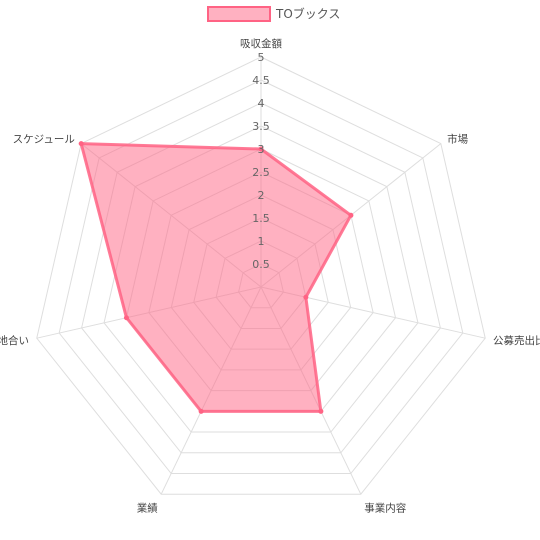 This screenshot has width=540, height=540. What do you see at coordinates (261, 103) in the screenshot?
I see `tick-label: 4` at bounding box center [261, 103].